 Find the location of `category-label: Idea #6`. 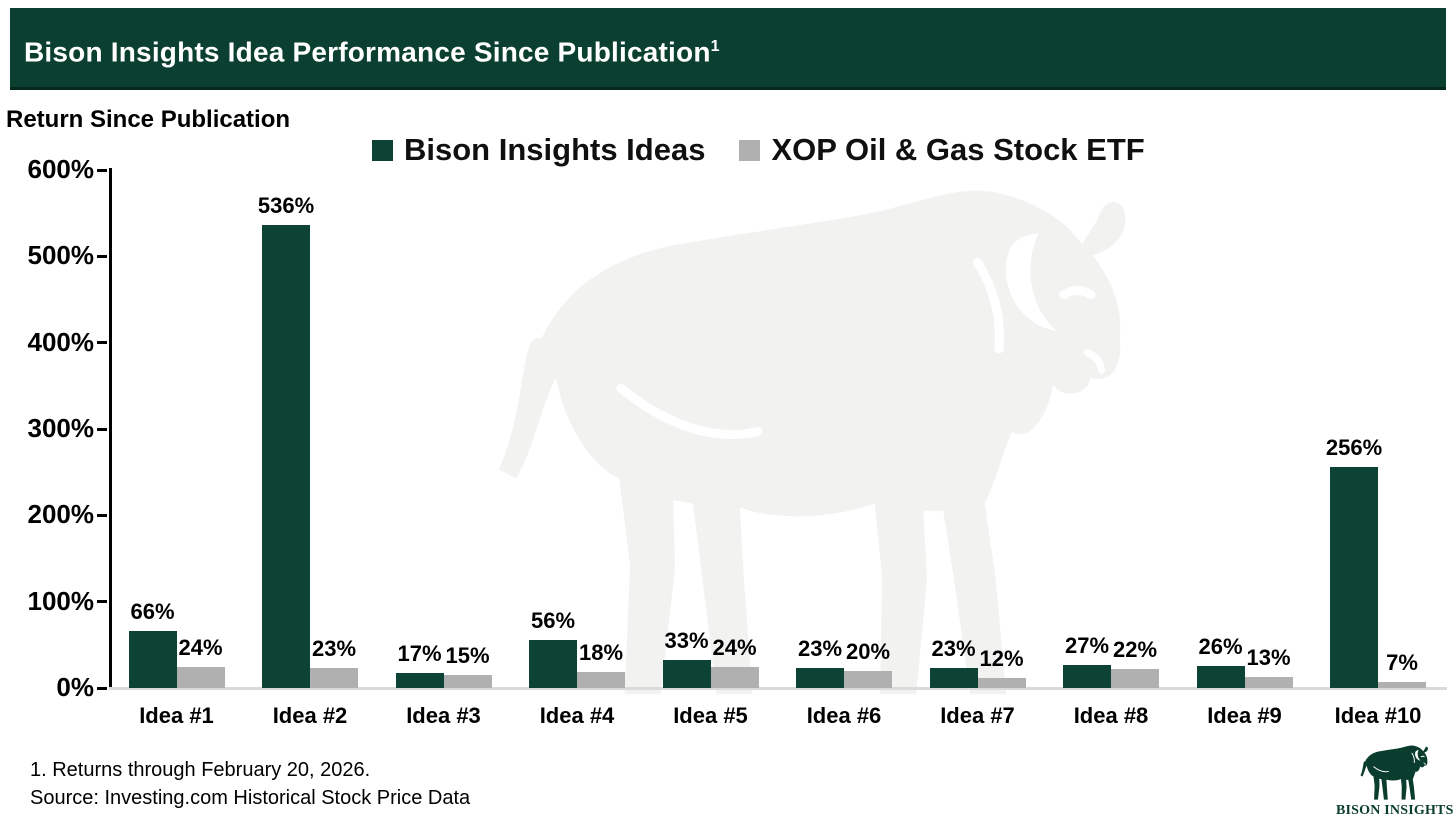

category-label: Idea #6 is located at coordinates (844, 715).